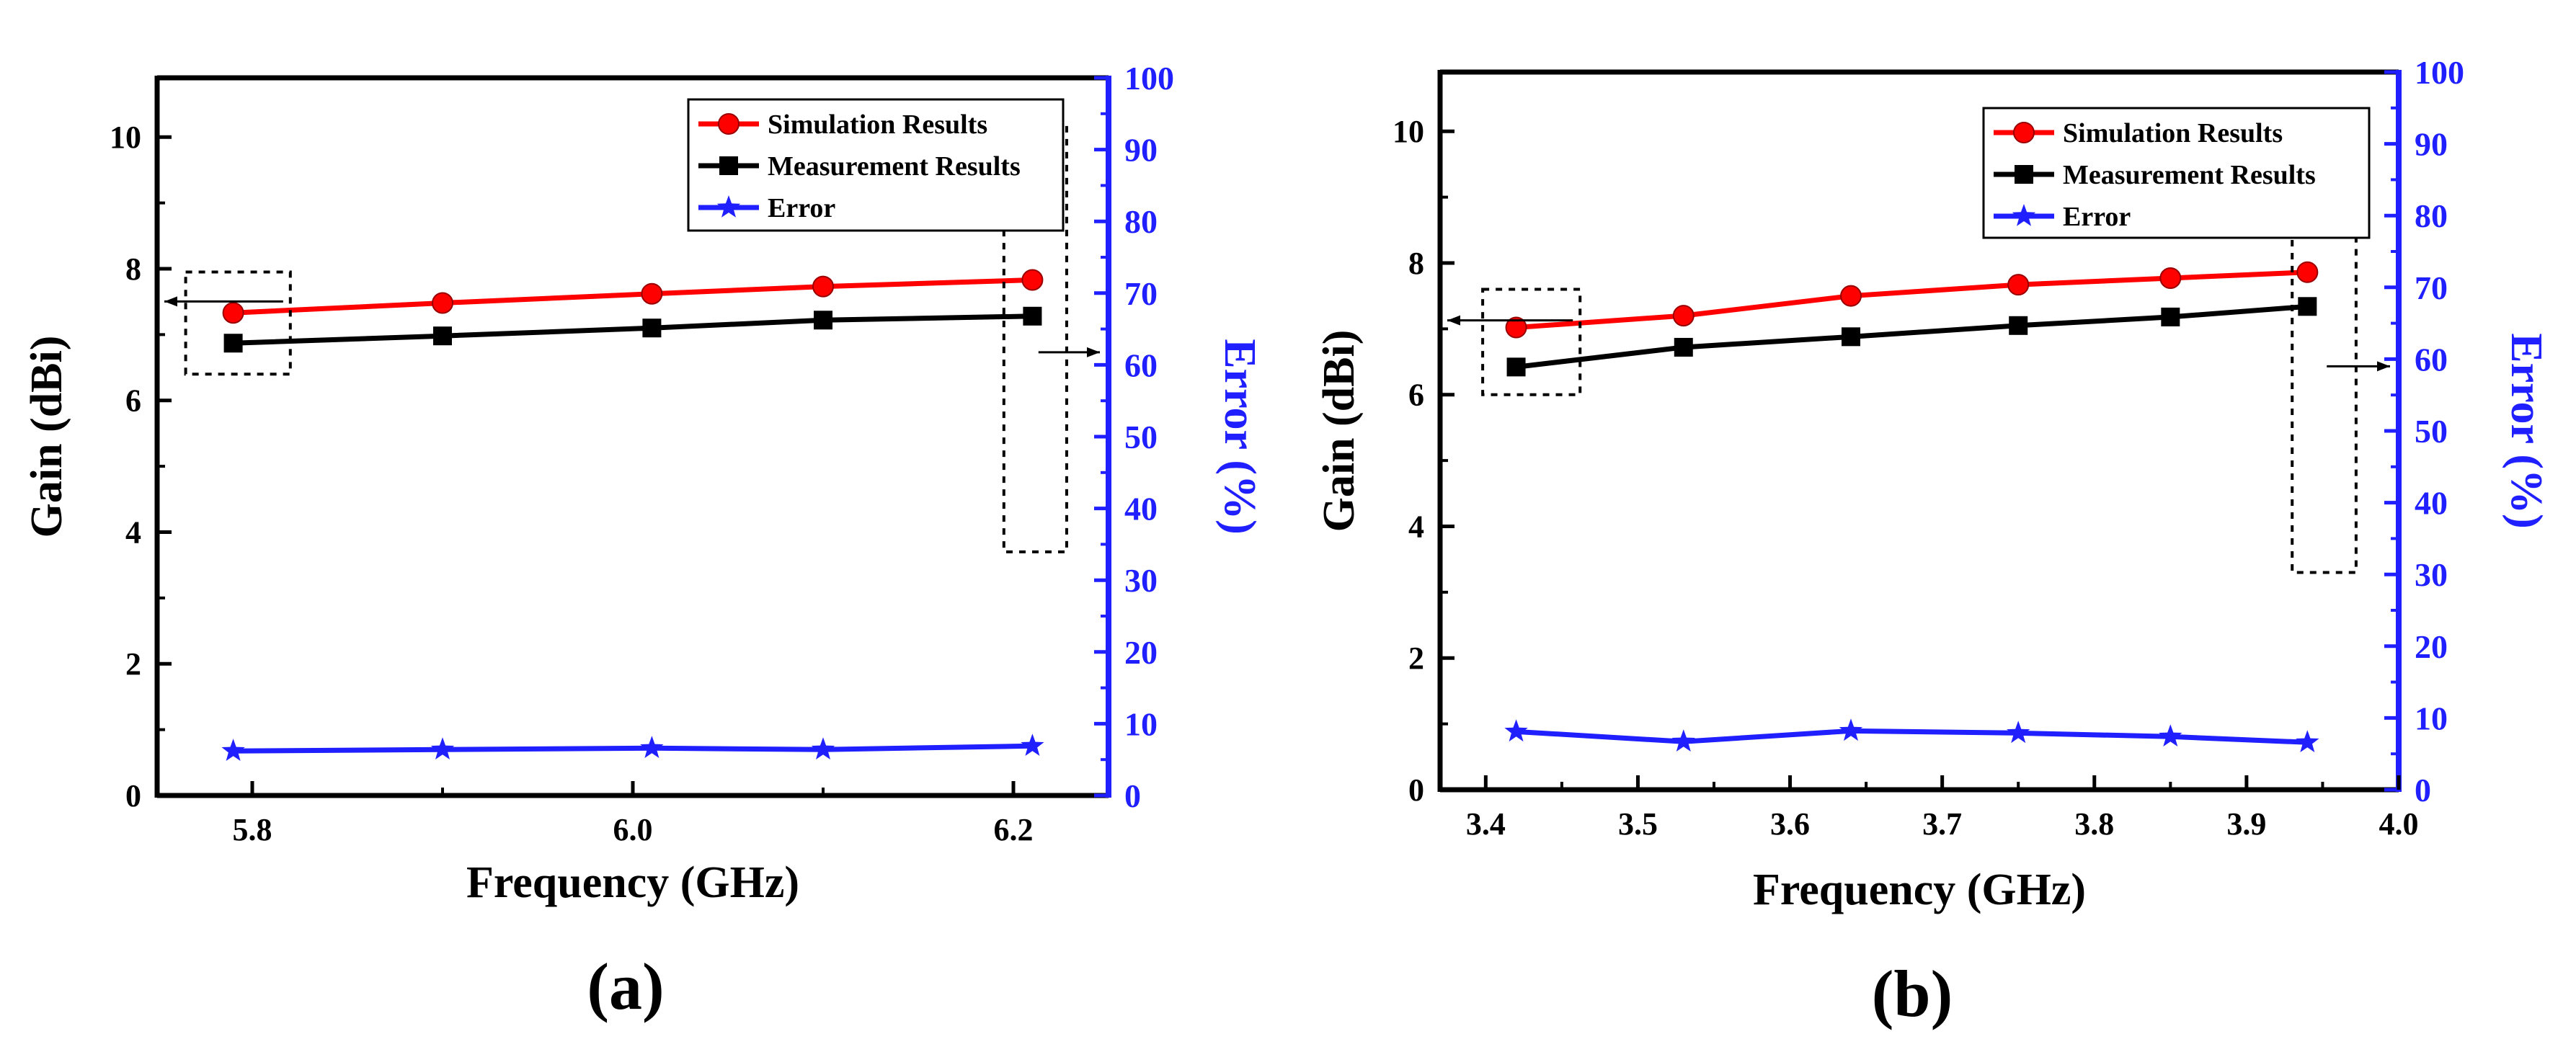  I want to click on x-axis-title: Frequency (GHz), so click(632, 882).